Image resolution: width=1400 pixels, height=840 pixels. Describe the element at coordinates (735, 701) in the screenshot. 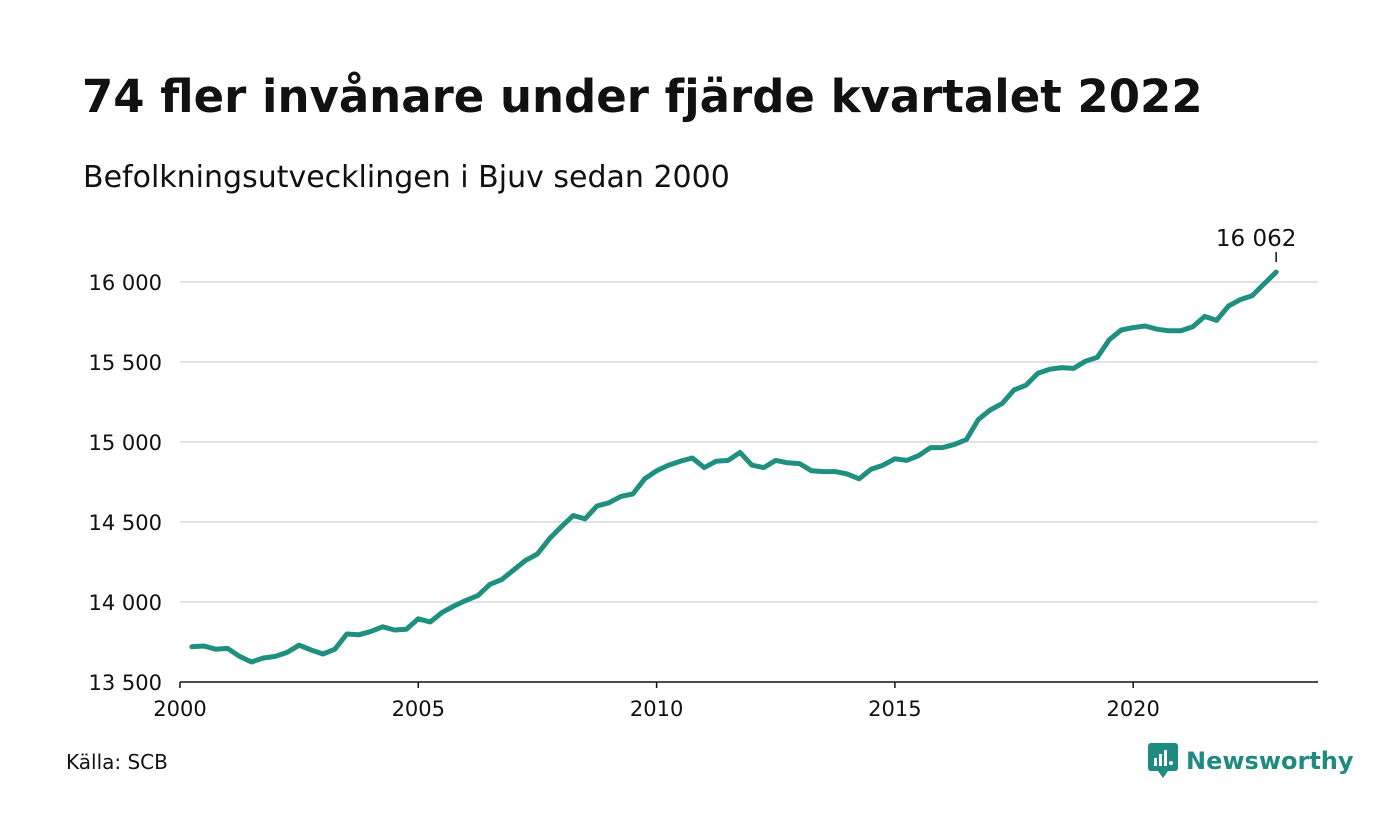

I see `x-axis: 2000 2005 2010 2015 2020` at that location.